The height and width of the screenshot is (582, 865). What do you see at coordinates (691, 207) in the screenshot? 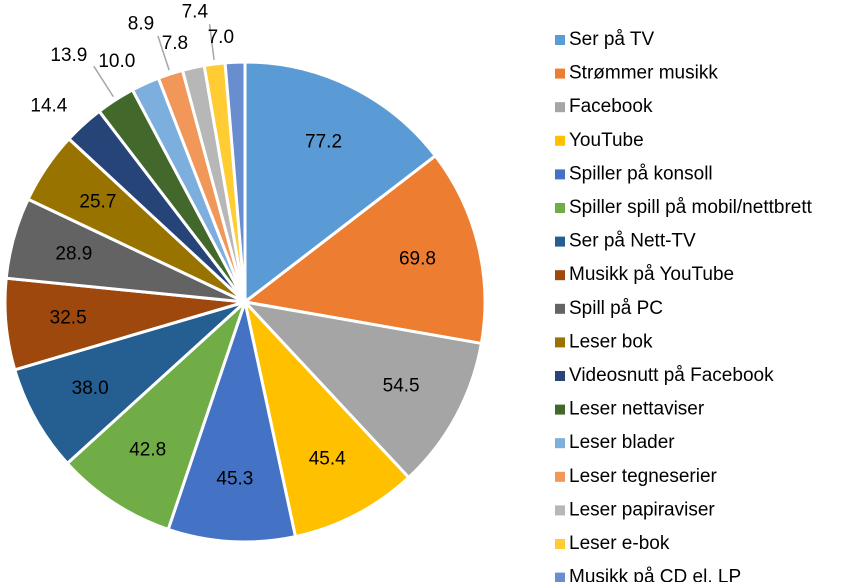
I see `legend-label: Spiller spill på mobil/nettbrett` at bounding box center [691, 207].